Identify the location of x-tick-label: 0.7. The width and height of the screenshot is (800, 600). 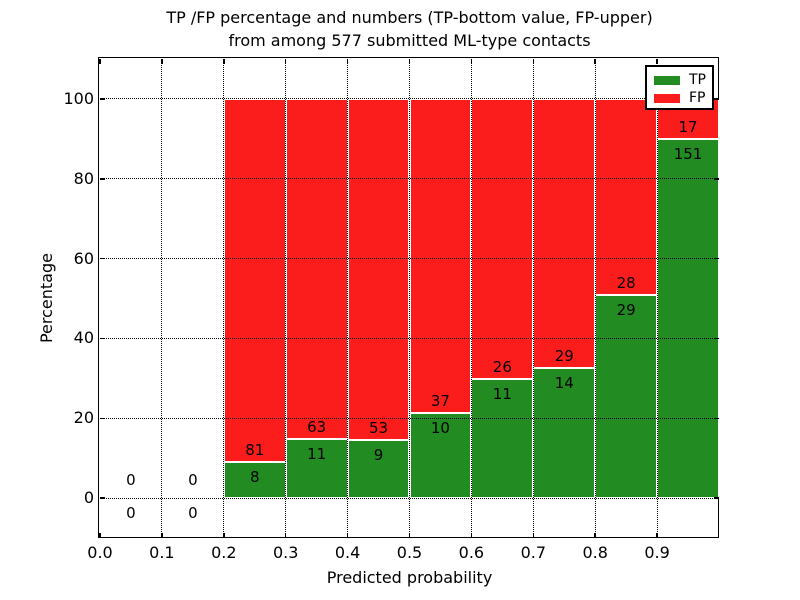
(533, 552).